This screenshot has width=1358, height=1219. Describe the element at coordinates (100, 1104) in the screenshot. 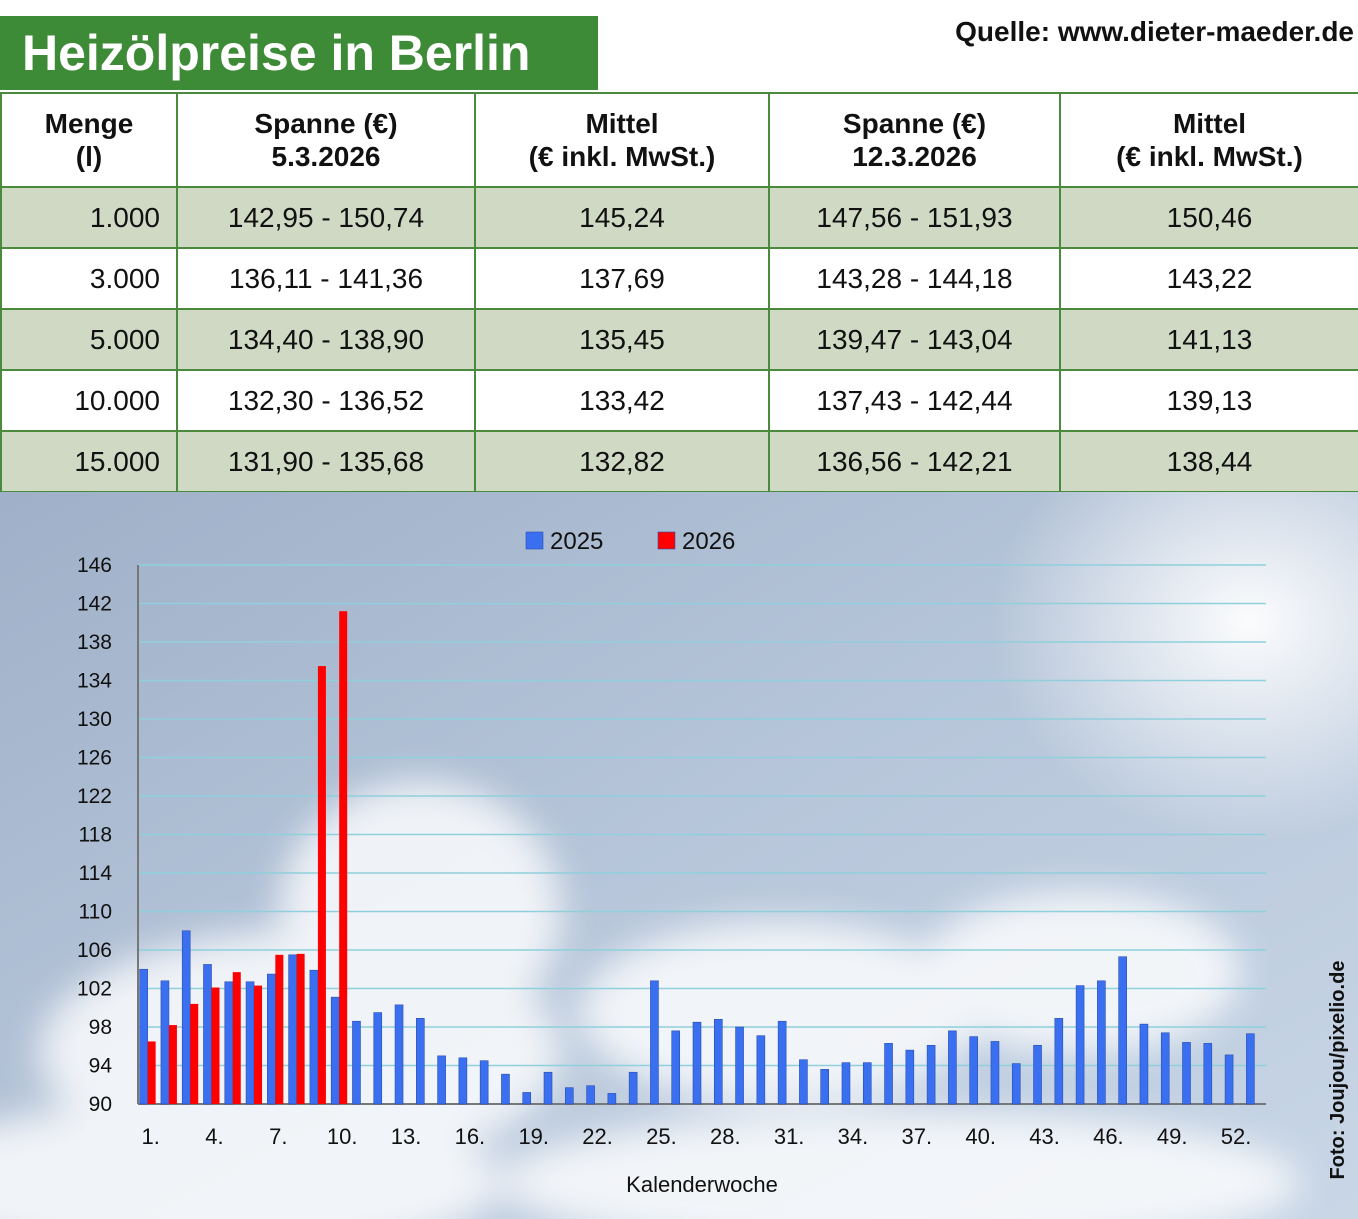

I see `y-tick-label: 90` at that location.